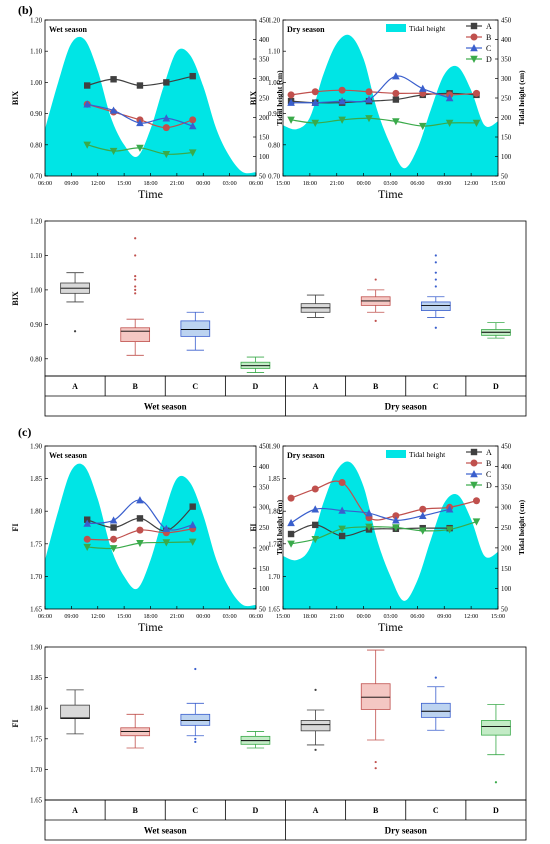 This screenshot has width=550, height=844. I want to click on category-label: D, so click(256, 386).